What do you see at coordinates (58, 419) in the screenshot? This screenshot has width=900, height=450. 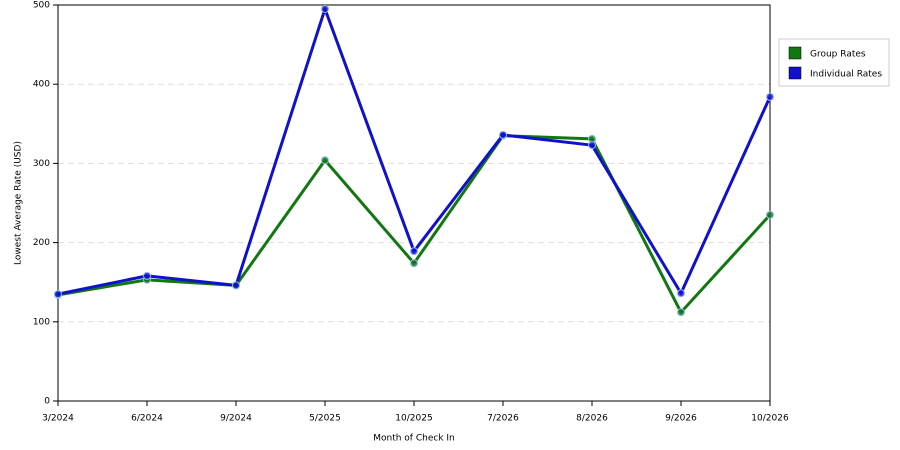 I see `x-tick-label: 3/2024` at bounding box center [58, 419].